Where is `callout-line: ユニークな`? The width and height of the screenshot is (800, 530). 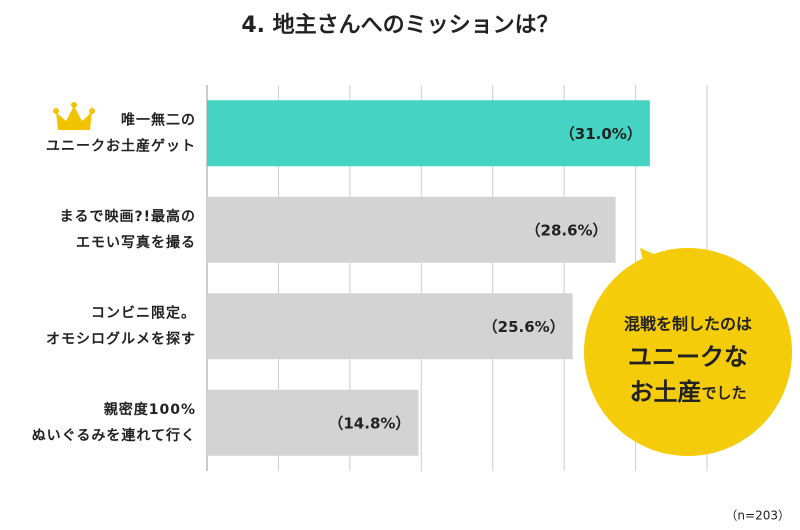 callout-line: ユニークな is located at coordinates (688, 357).